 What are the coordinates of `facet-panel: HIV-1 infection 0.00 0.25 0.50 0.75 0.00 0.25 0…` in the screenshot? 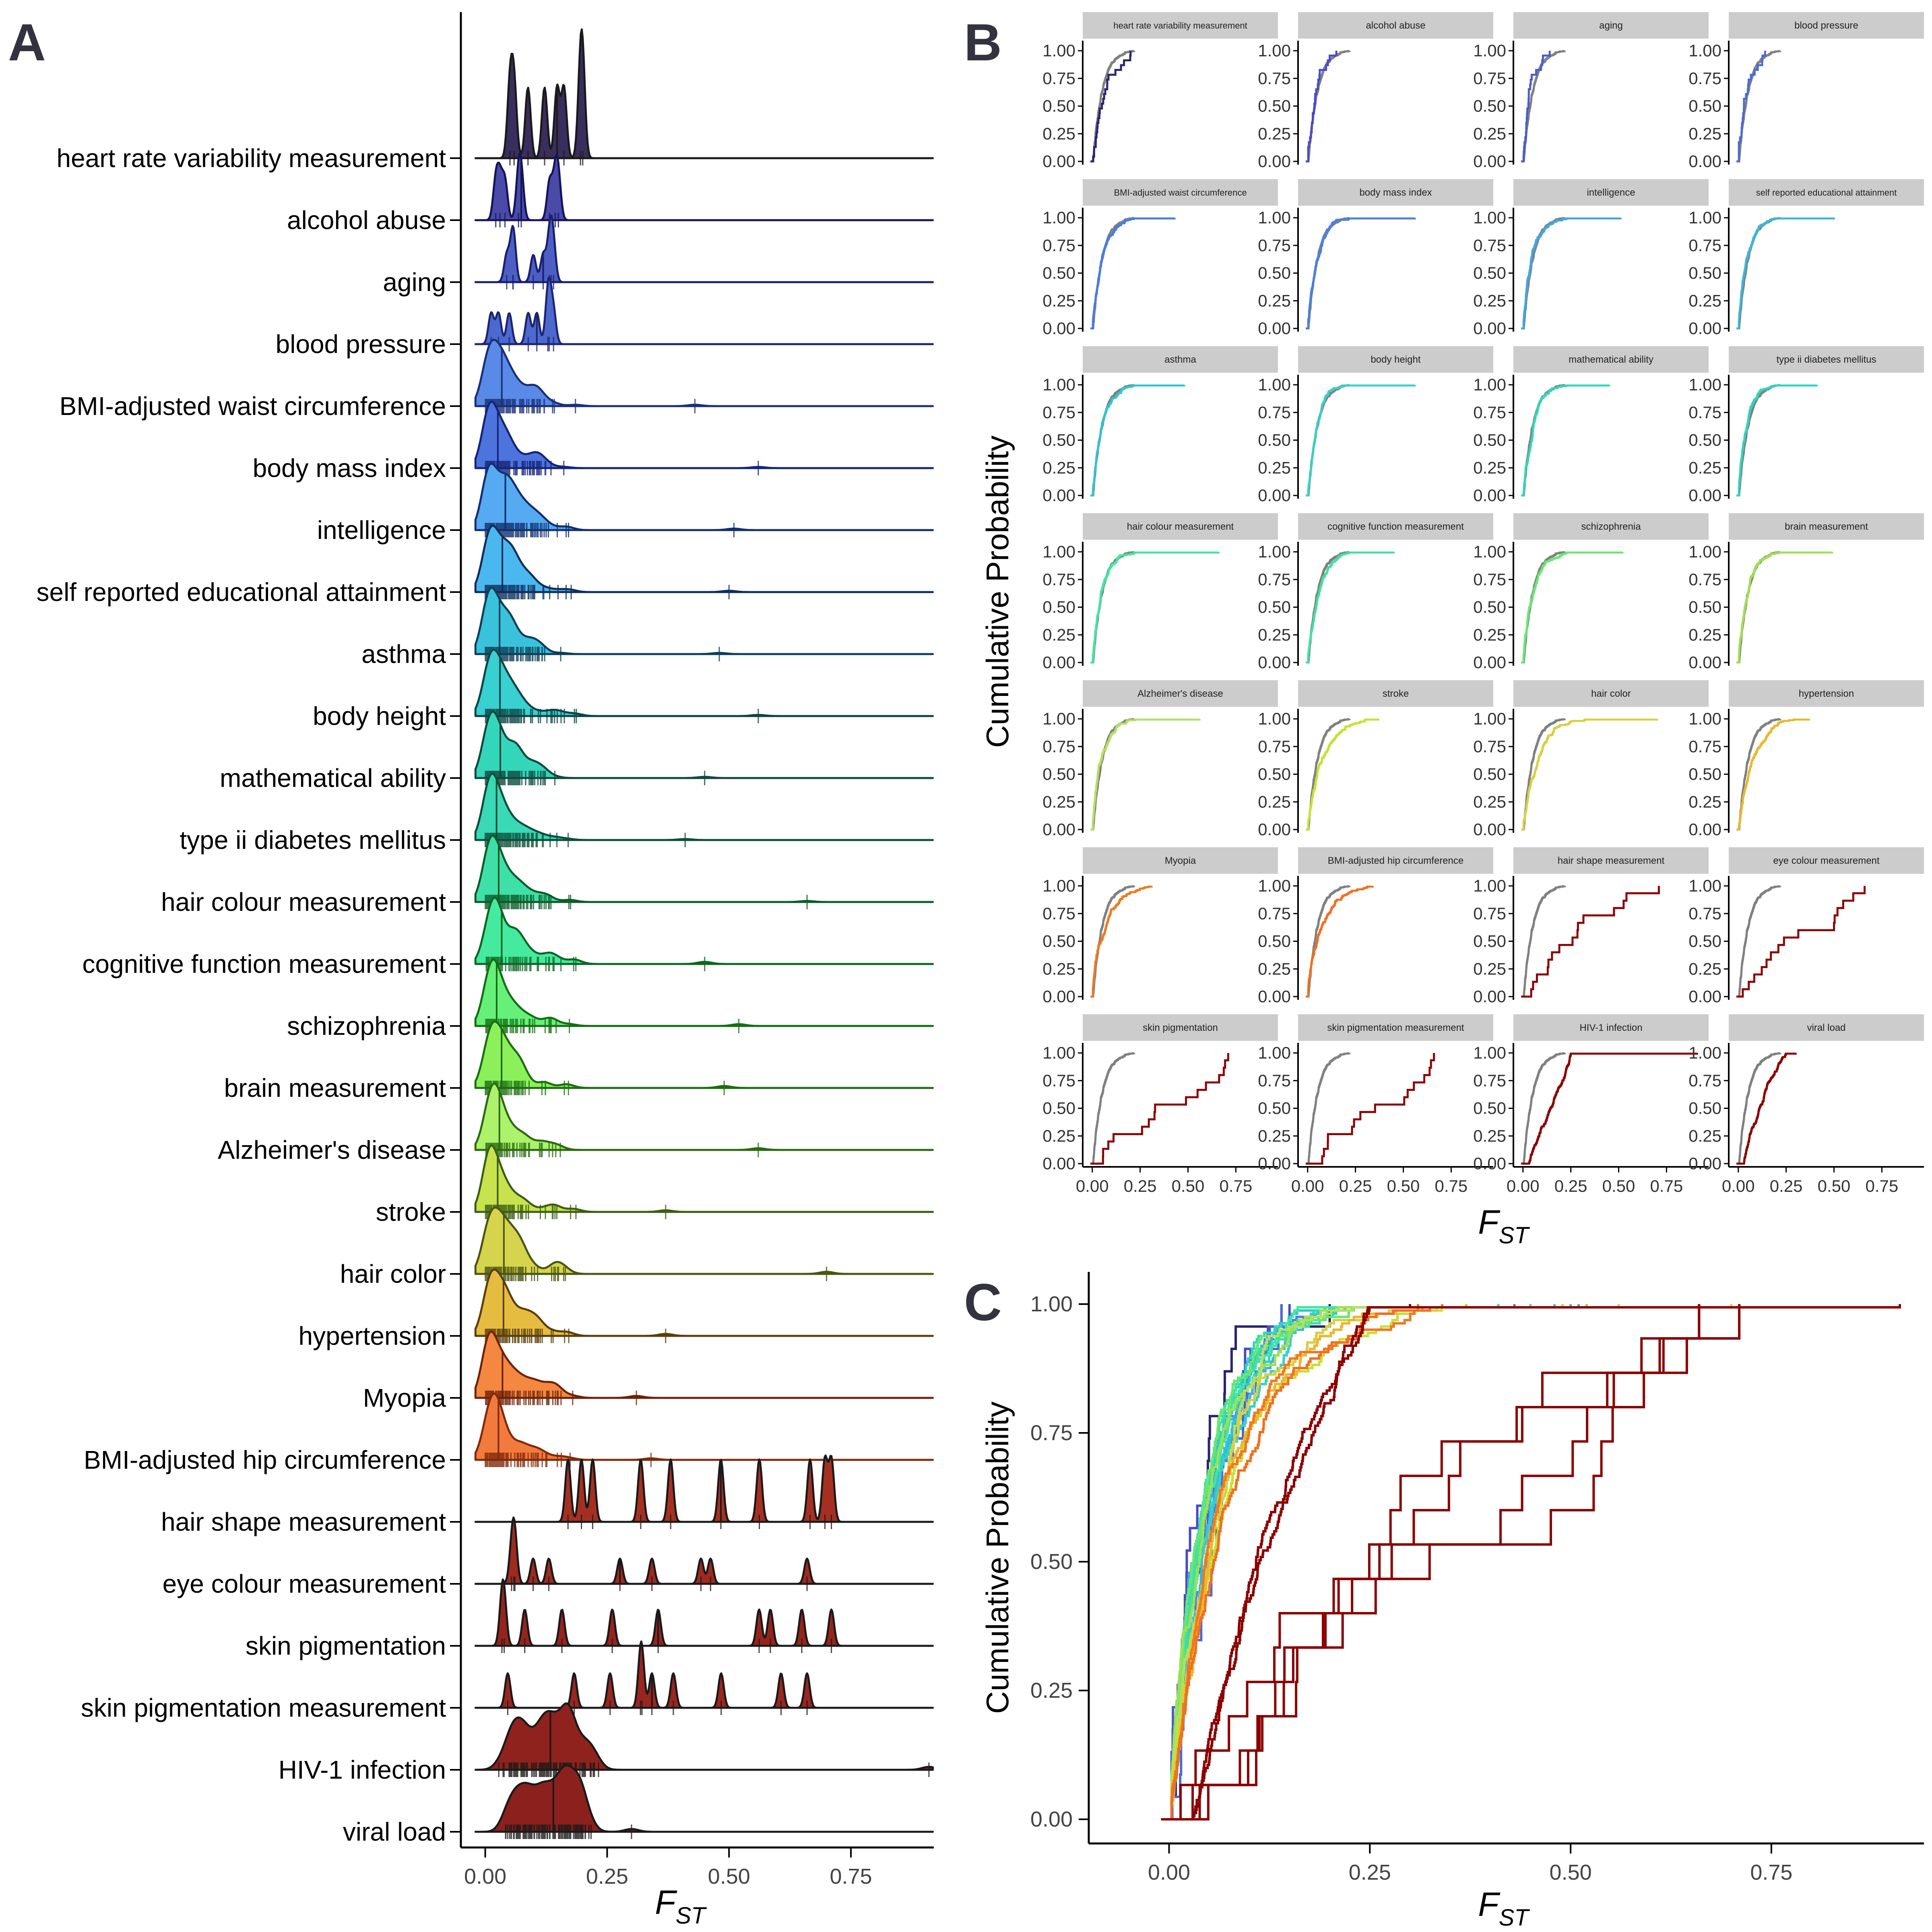 It's located at (1591, 1104).